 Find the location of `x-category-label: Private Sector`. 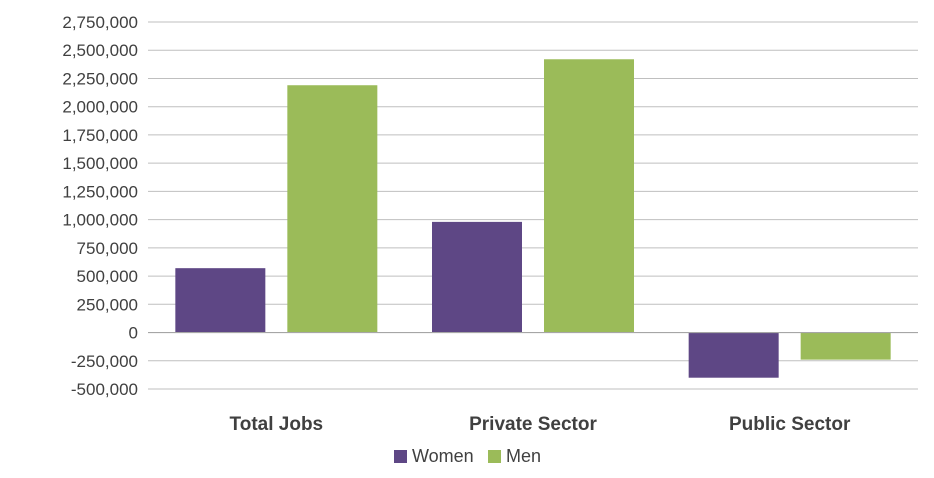

x-category-label: Private Sector is located at coordinates (533, 424).